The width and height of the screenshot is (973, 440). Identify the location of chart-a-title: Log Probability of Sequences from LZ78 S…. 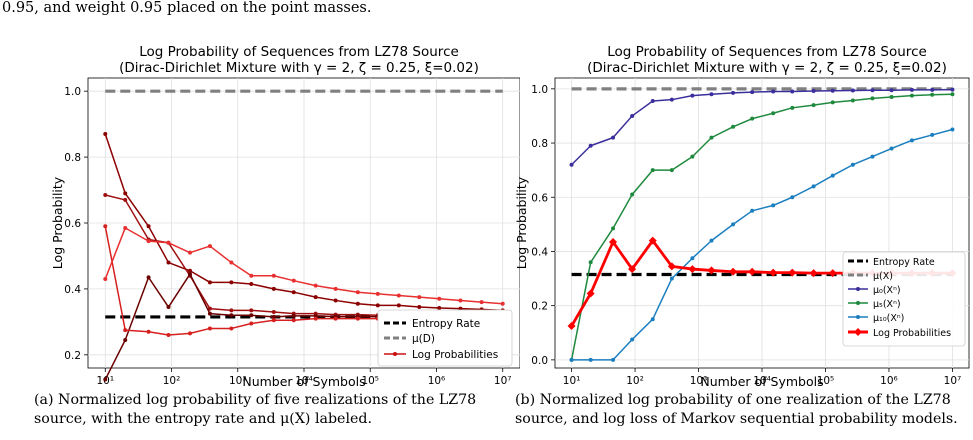
(299, 52).